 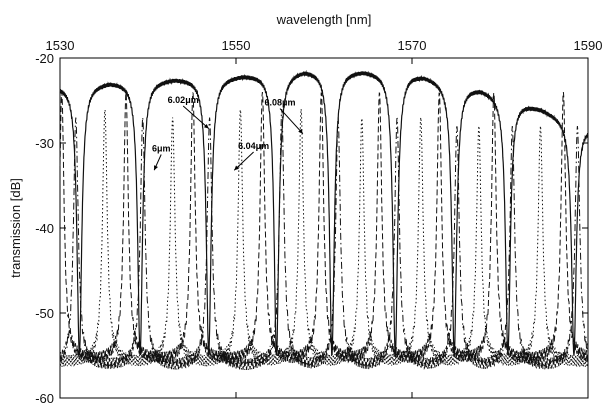 What do you see at coordinates (279, 103) in the screenshot?
I see `annotation-label: 6.08μm` at bounding box center [279, 103].